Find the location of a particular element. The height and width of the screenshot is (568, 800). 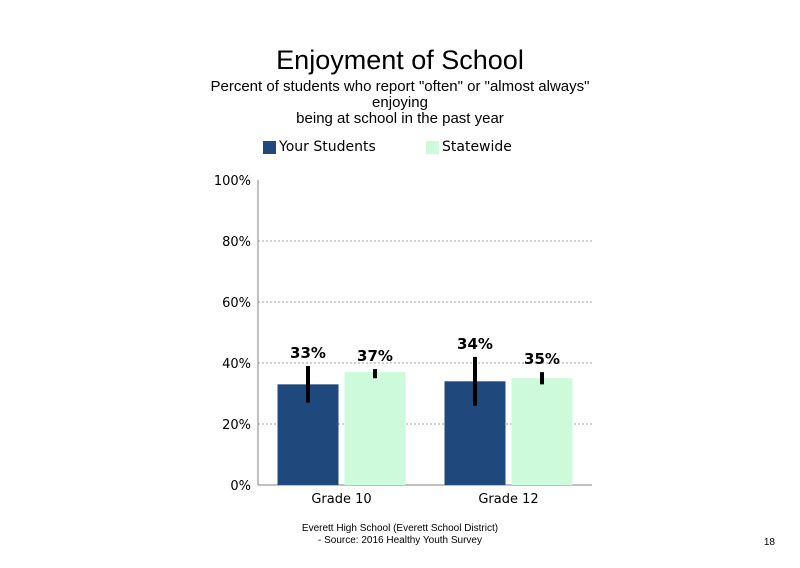

data-label: 34% is located at coordinates (475, 344).